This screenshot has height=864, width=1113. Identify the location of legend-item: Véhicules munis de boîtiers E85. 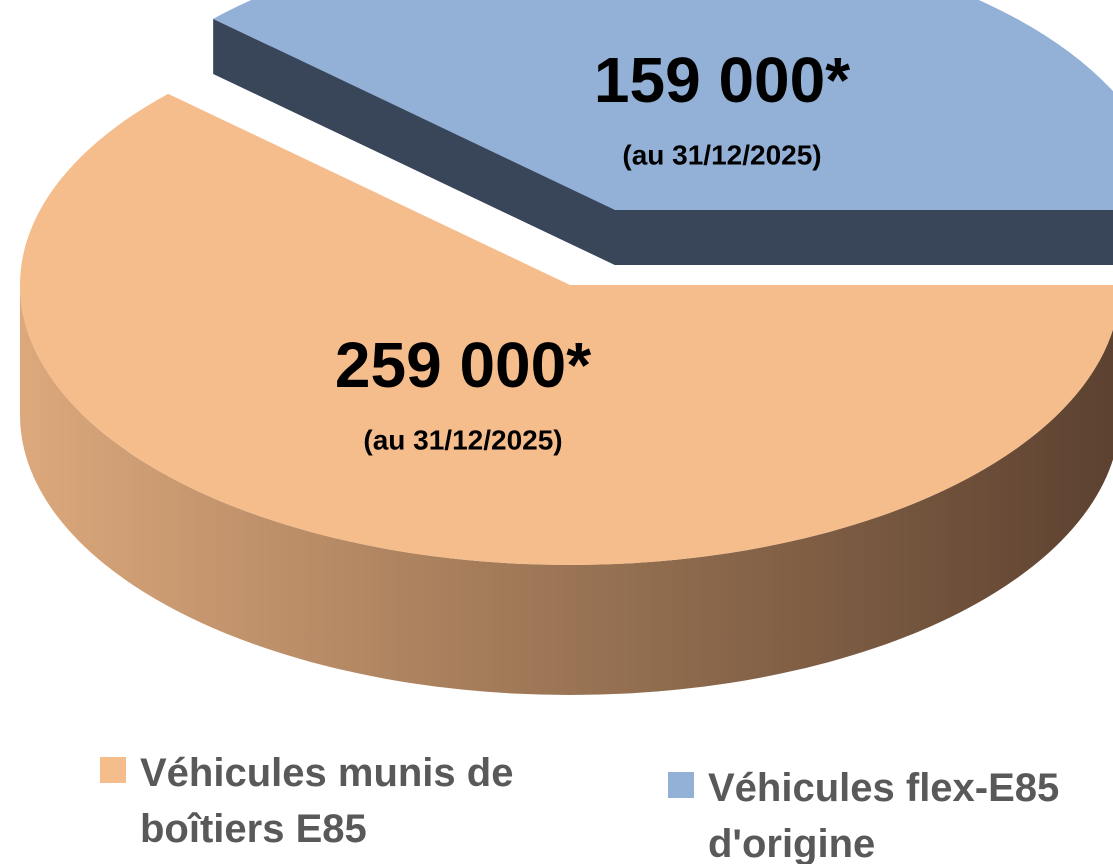
(340, 801).